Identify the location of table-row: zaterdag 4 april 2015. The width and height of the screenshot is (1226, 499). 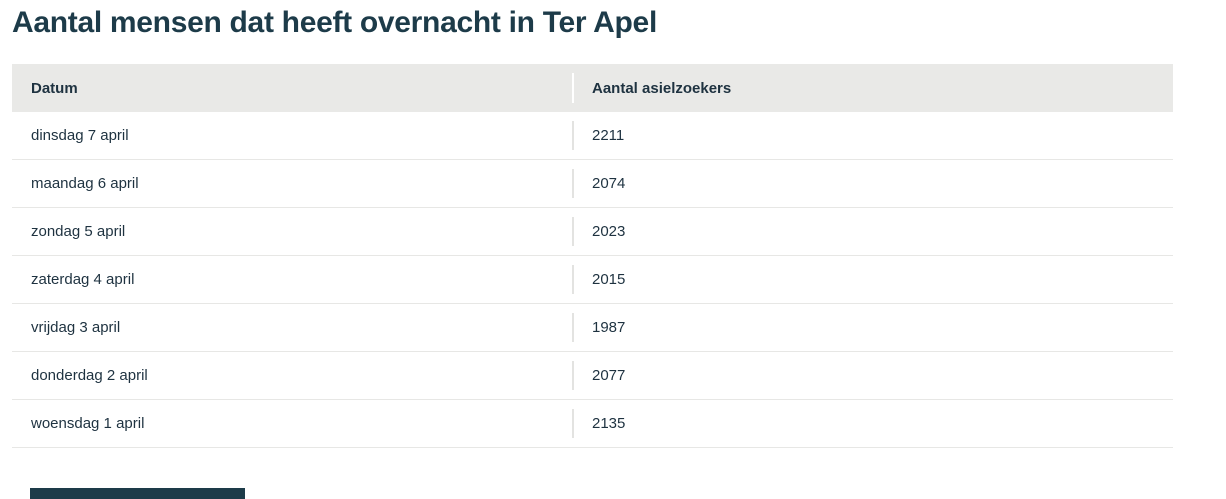
(592, 280).